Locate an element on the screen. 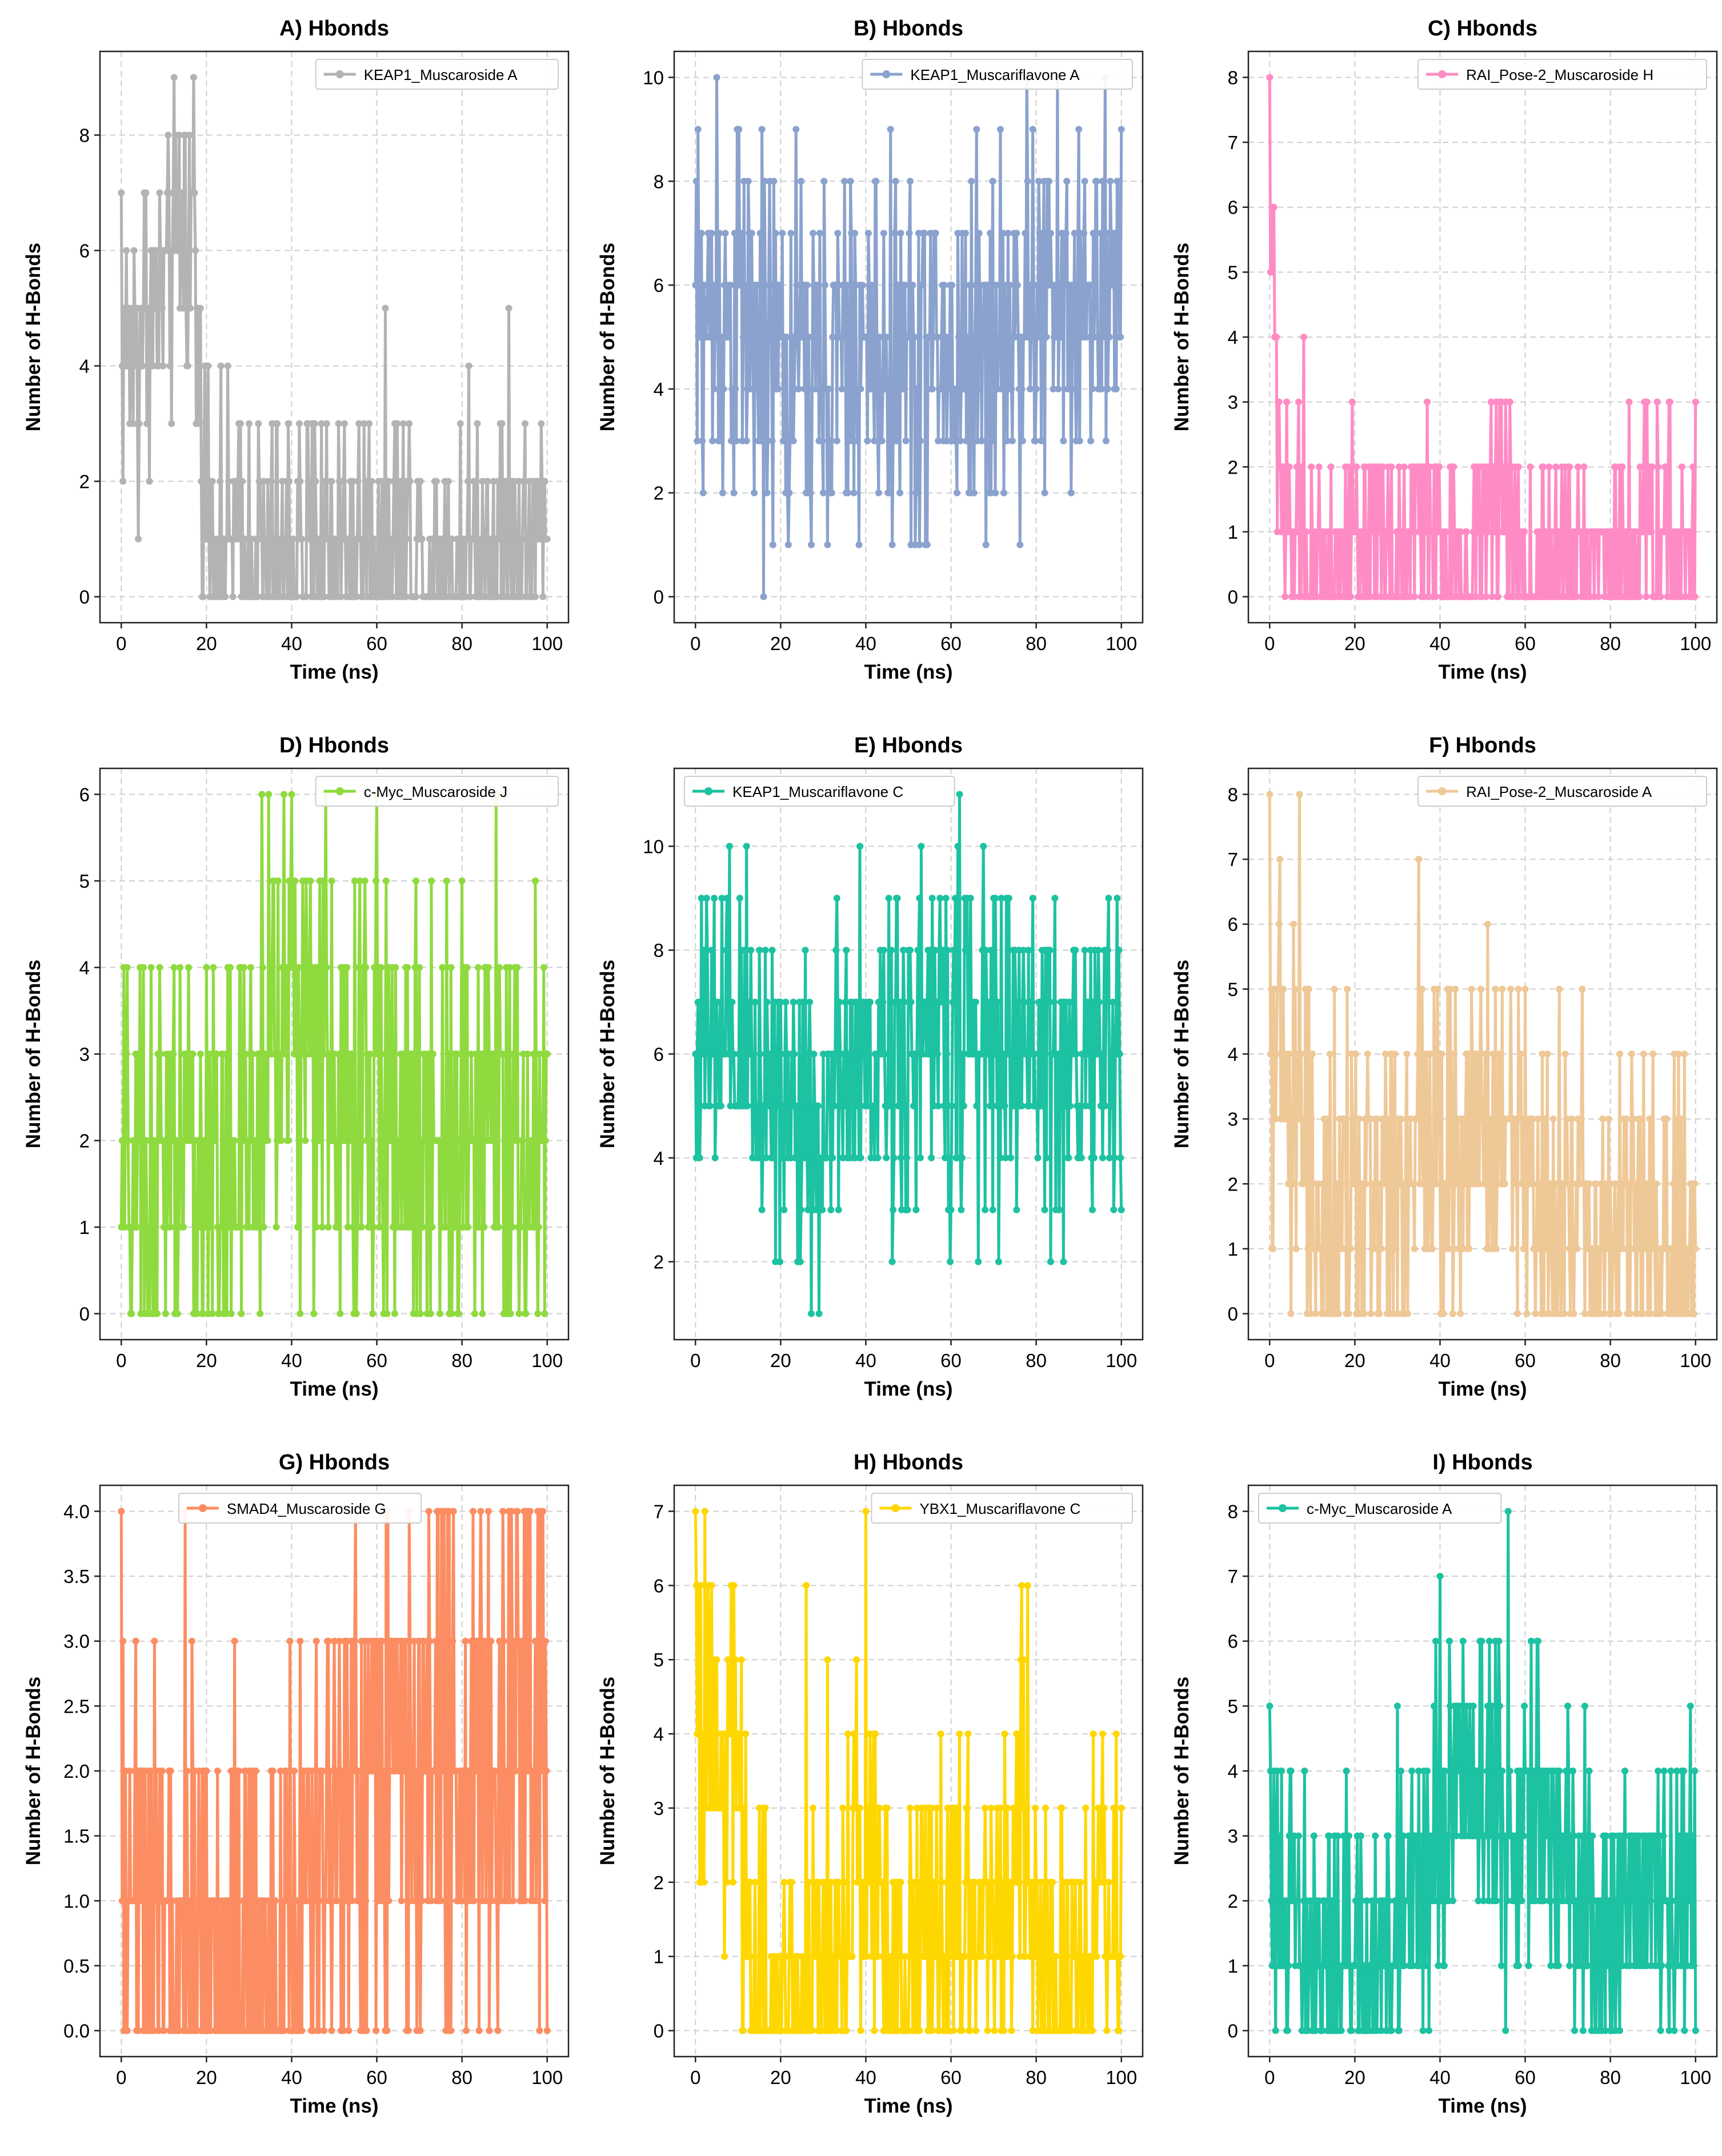 This screenshot has width=1722, height=2156. y-tick-label: 7 is located at coordinates (1233, 142).